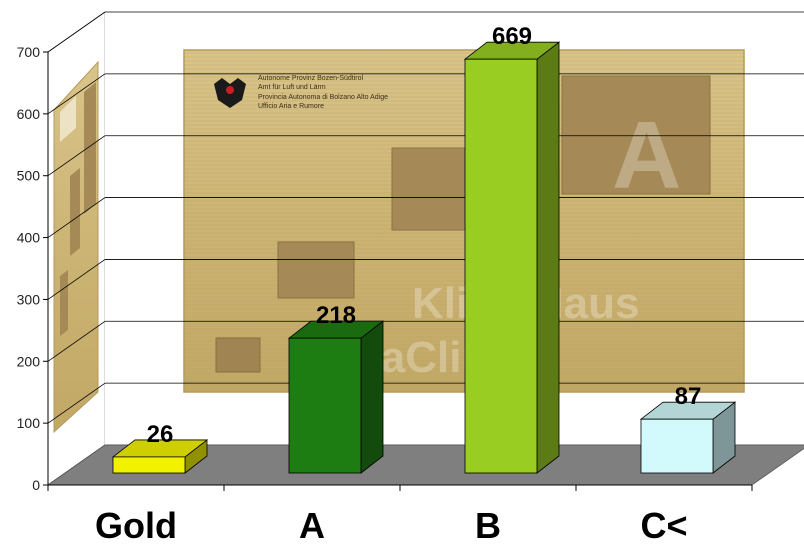 The height and width of the screenshot is (547, 804). Describe the element at coordinates (29, 176) in the screenshot. I see `y-tick-label: 500` at that location.